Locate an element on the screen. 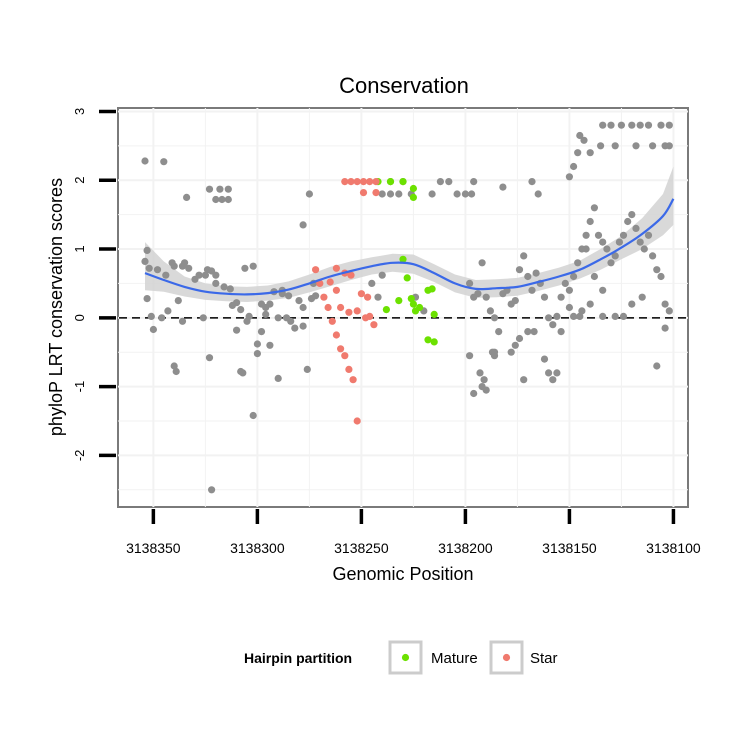  y-tick-label: -1 is located at coordinates (79, 387).